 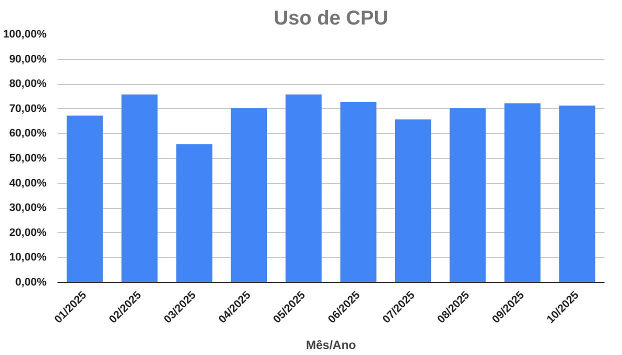 What do you see at coordinates (28, 84) in the screenshot?
I see `y-tick-label: 80,00%` at bounding box center [28, 84].